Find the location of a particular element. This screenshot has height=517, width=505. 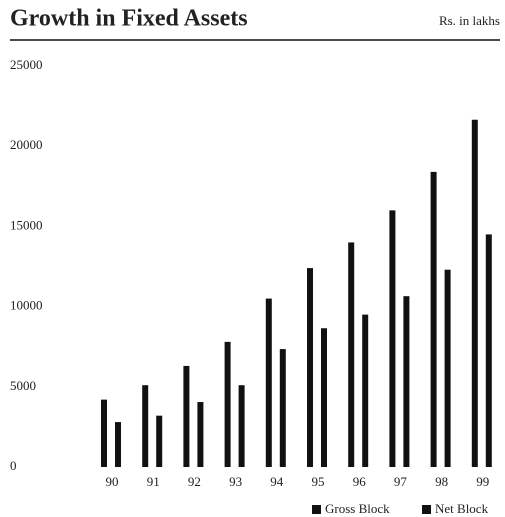

chart-subtitle: Rs. in lakhs is located at coordinates (469, 20).